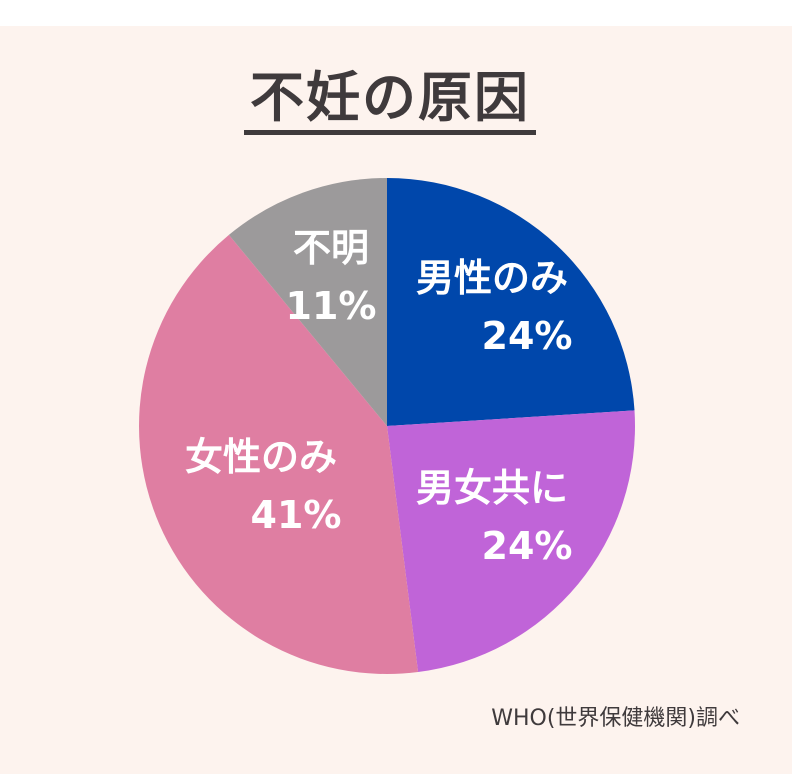 The height and width of the screenshot is (774, 792). Describe the element at coordinates (492, 488) in the screenshot. I see `slice-category-label-both: 男女共に` at that location.